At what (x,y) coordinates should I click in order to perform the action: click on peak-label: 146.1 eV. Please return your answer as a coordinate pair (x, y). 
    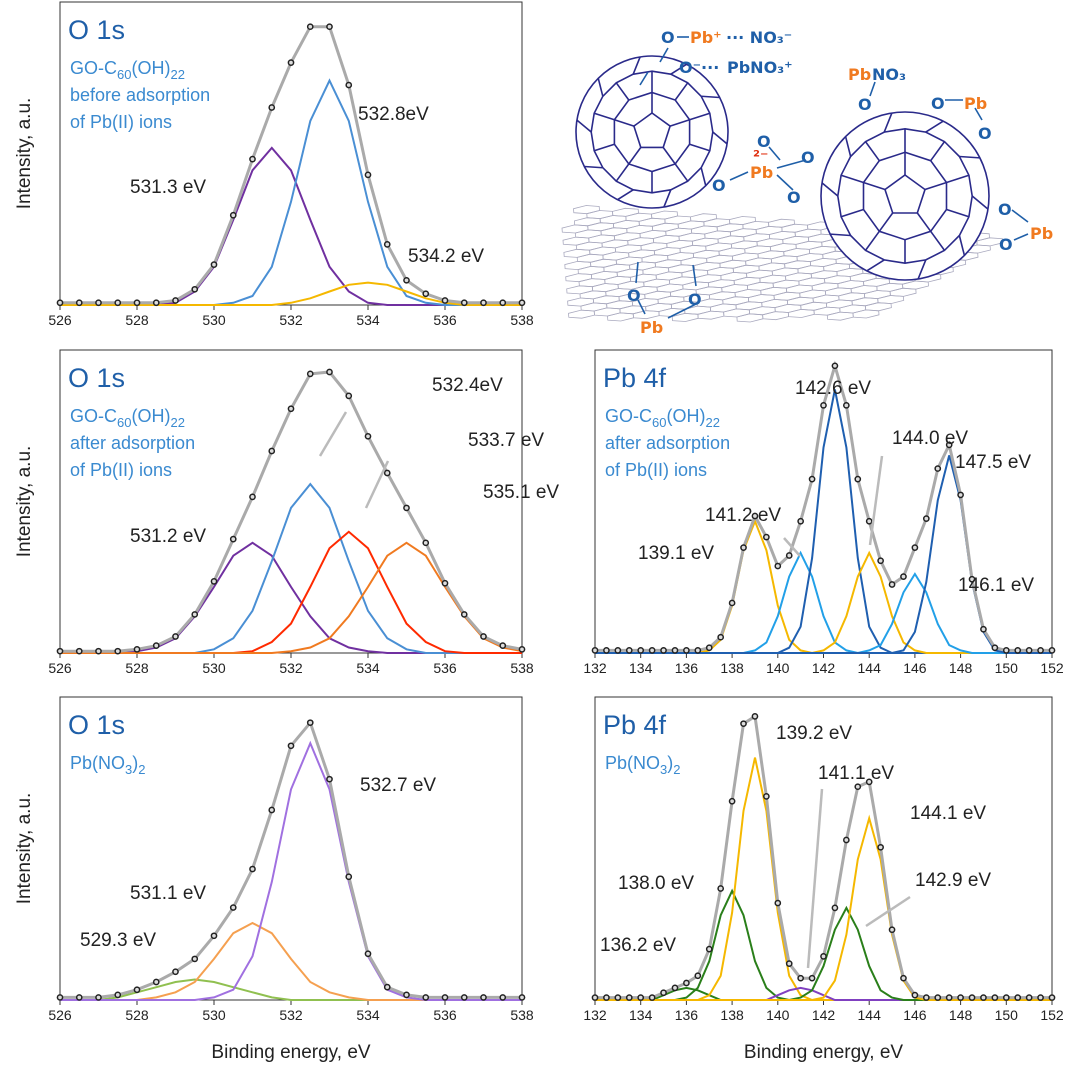
    Looking at the image, I should click on (996, 585).